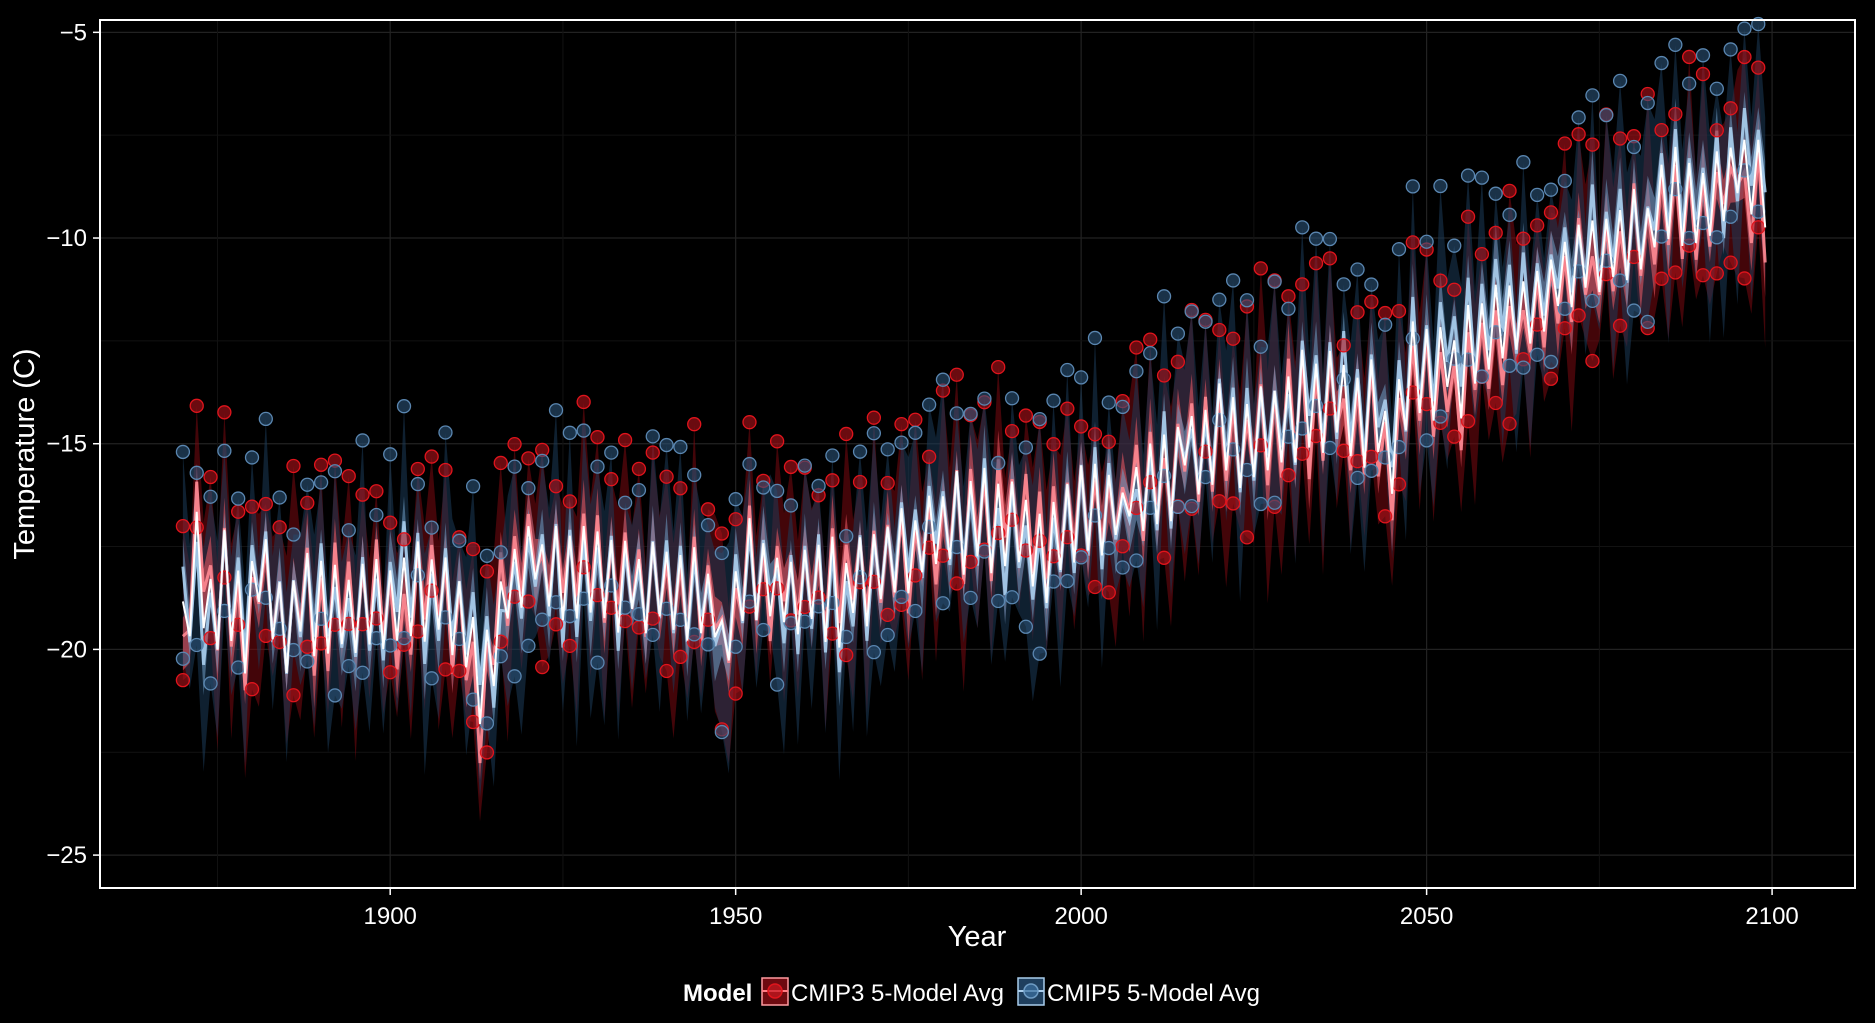  I want to click on legend-key-cmip5, so click(1031, 991).